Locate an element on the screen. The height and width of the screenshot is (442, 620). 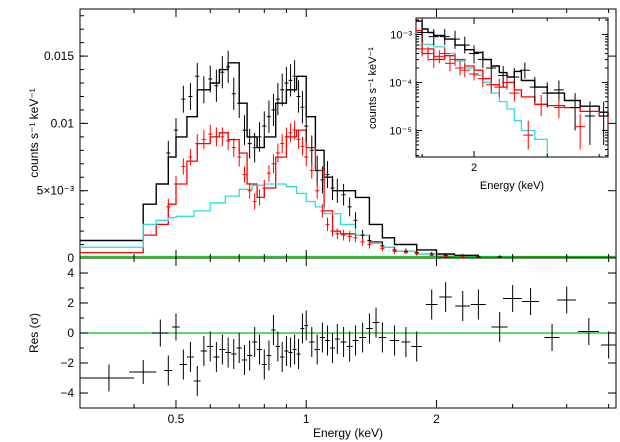
inset-xtick-label: 2 is located at coordinates (474, 168).